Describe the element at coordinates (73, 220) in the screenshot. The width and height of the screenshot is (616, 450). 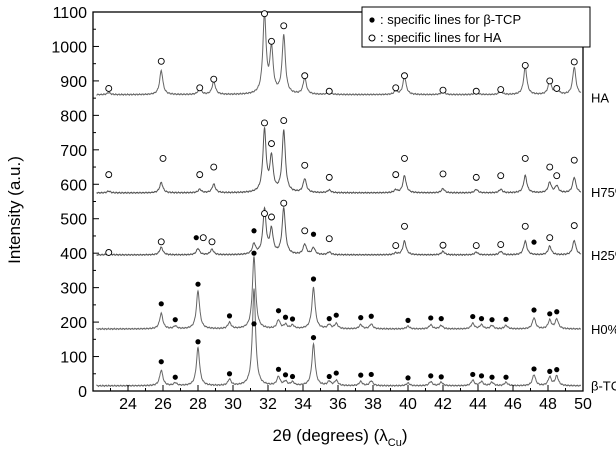
I see `y-tick-label: 500` at that location.